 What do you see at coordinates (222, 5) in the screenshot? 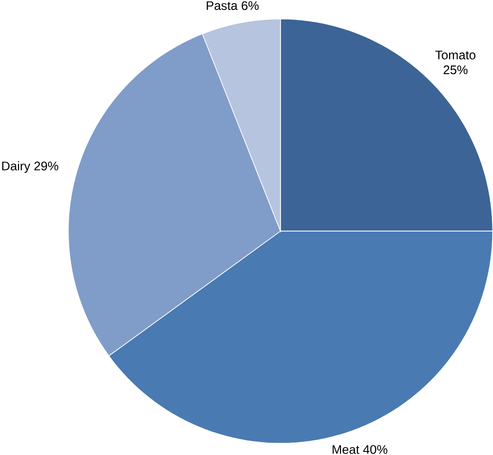
I see `slice-label: Pasta` at bounding box center [222, 5].